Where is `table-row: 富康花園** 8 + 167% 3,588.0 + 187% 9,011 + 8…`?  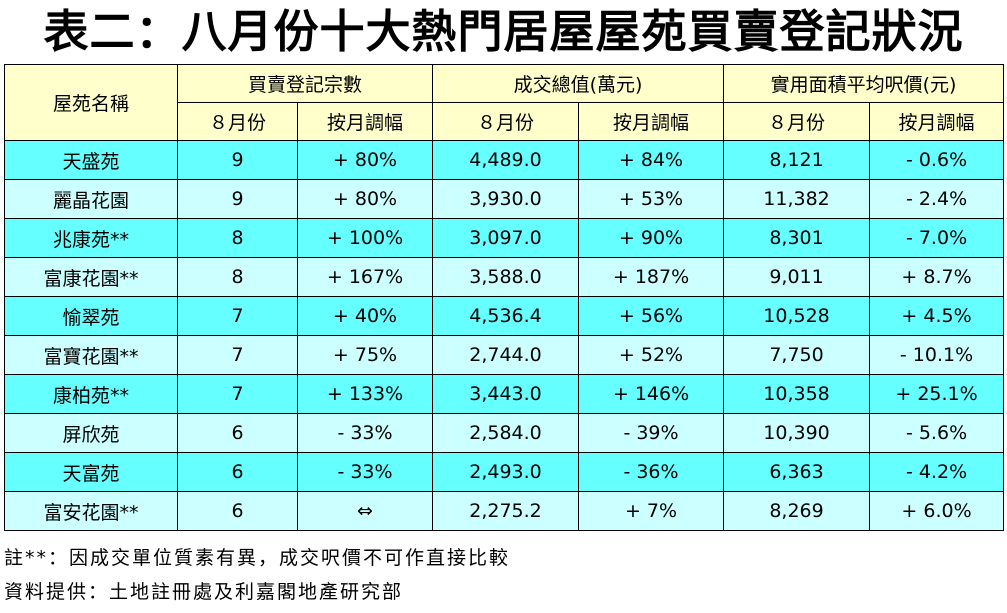
table-row: 富康花園** 8 + 167% 3,588.0 + 187% 9,011 + 8… is located at coordinates (504, 277).